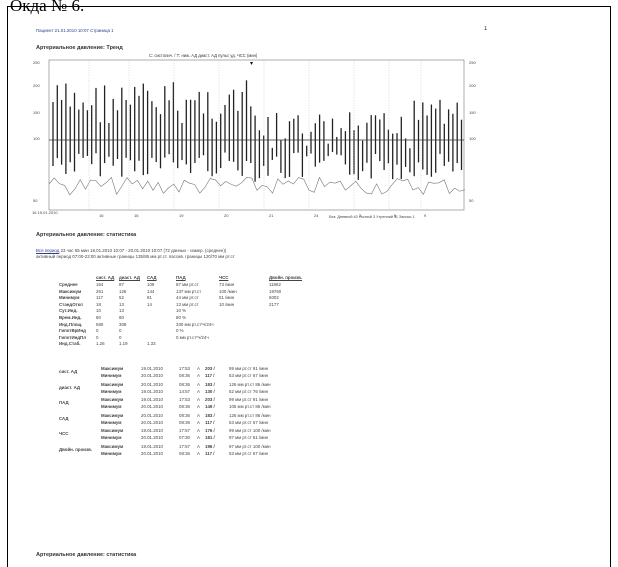  What do you see at coordinates (210, 368) in the screenshot?
I see `extremes-v1: 203 /` at bounding box center [210, 368].